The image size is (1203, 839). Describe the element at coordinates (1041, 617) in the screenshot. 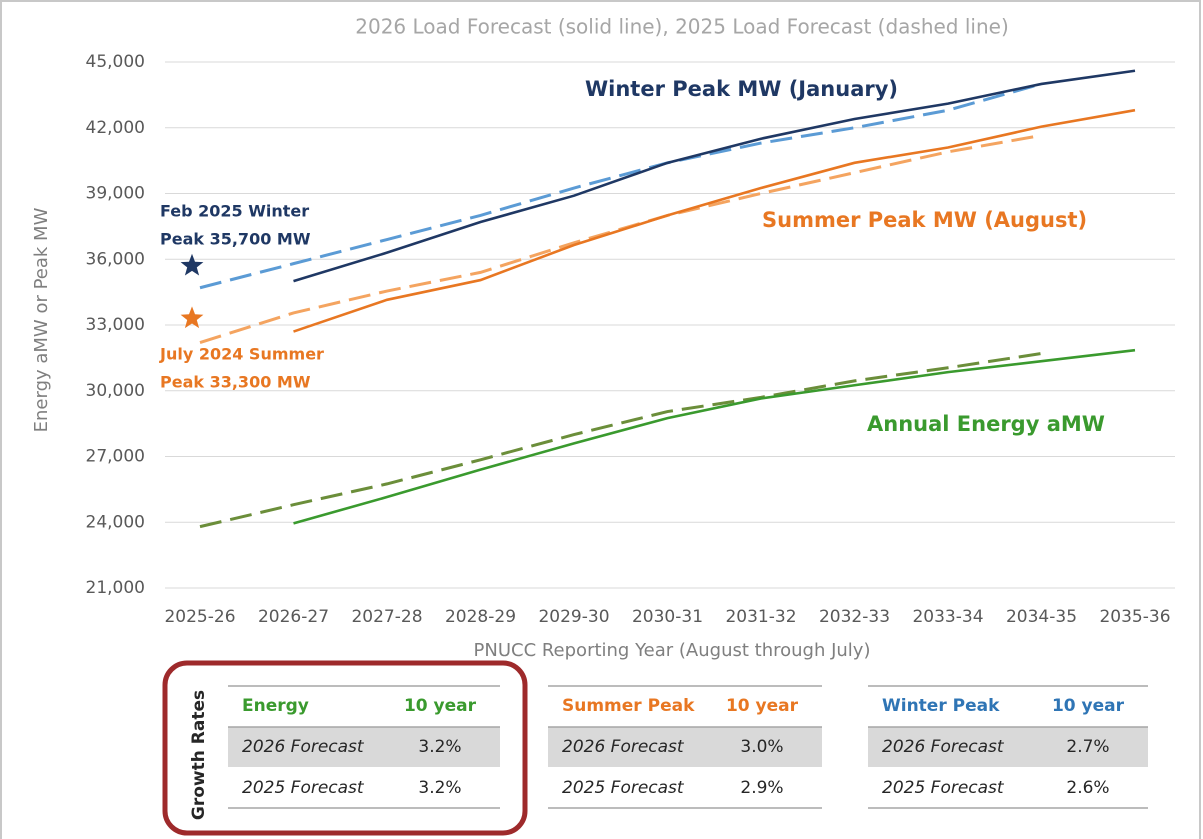

I see `x-tick-label: 2034-35` at that location.